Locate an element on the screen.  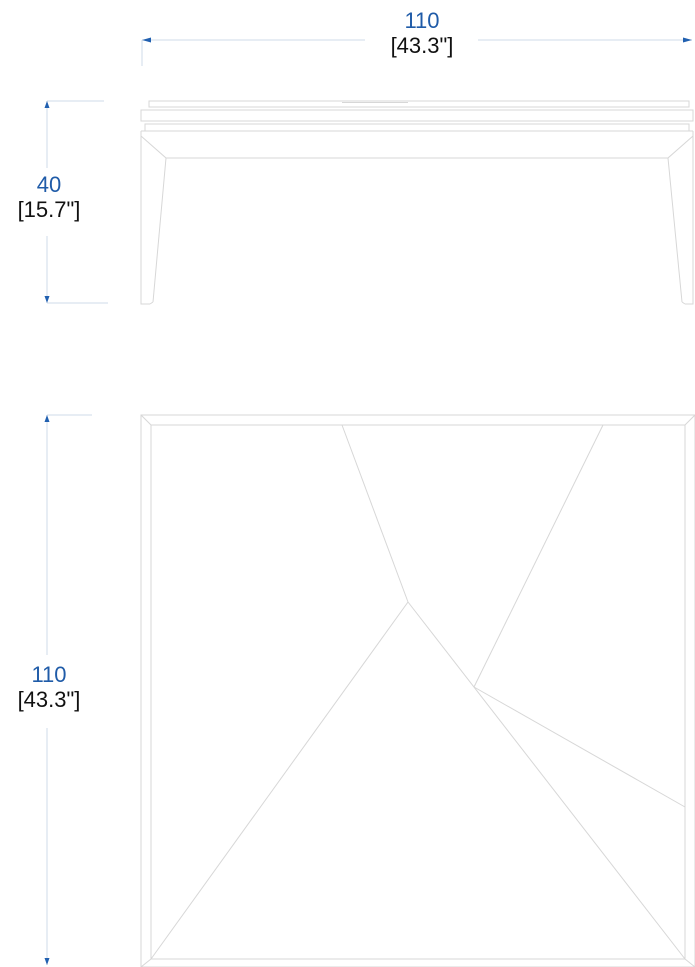
width-arrow-right is located at coordinates (687, 40).